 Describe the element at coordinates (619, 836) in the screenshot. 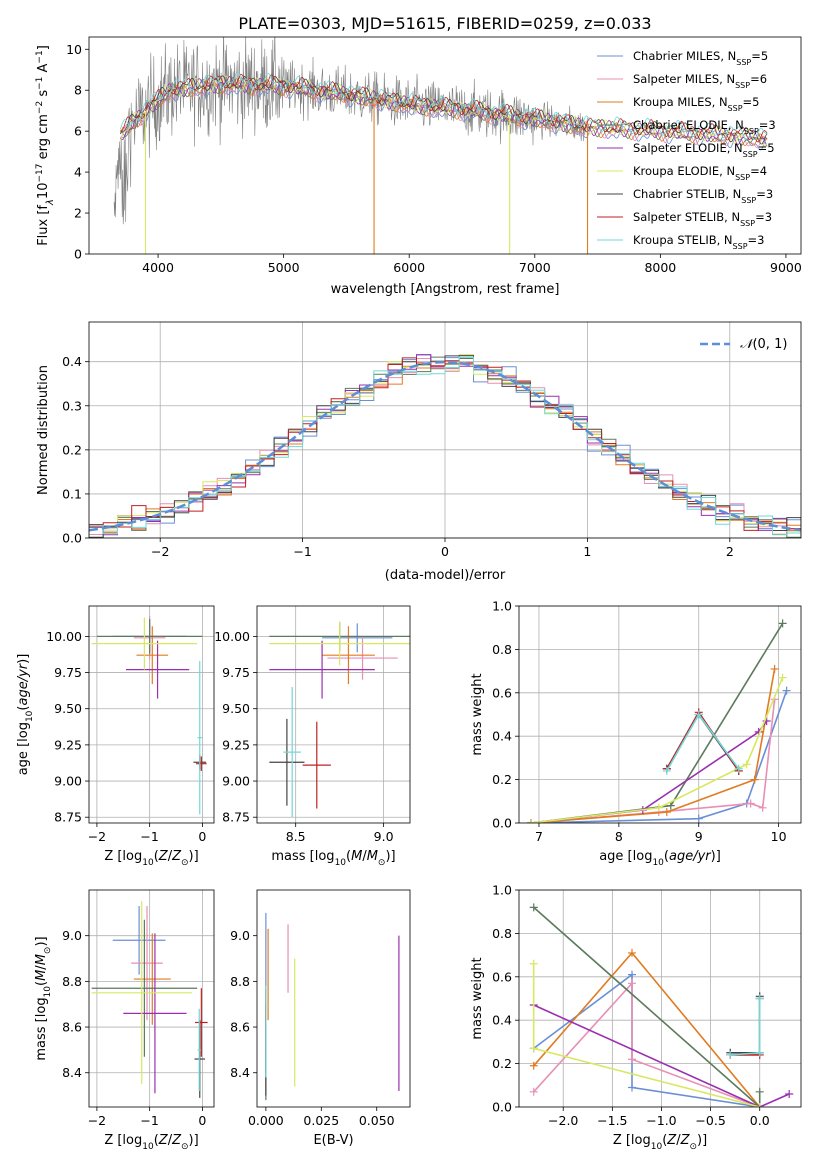

I see `x-tick-label: 8` at that location.